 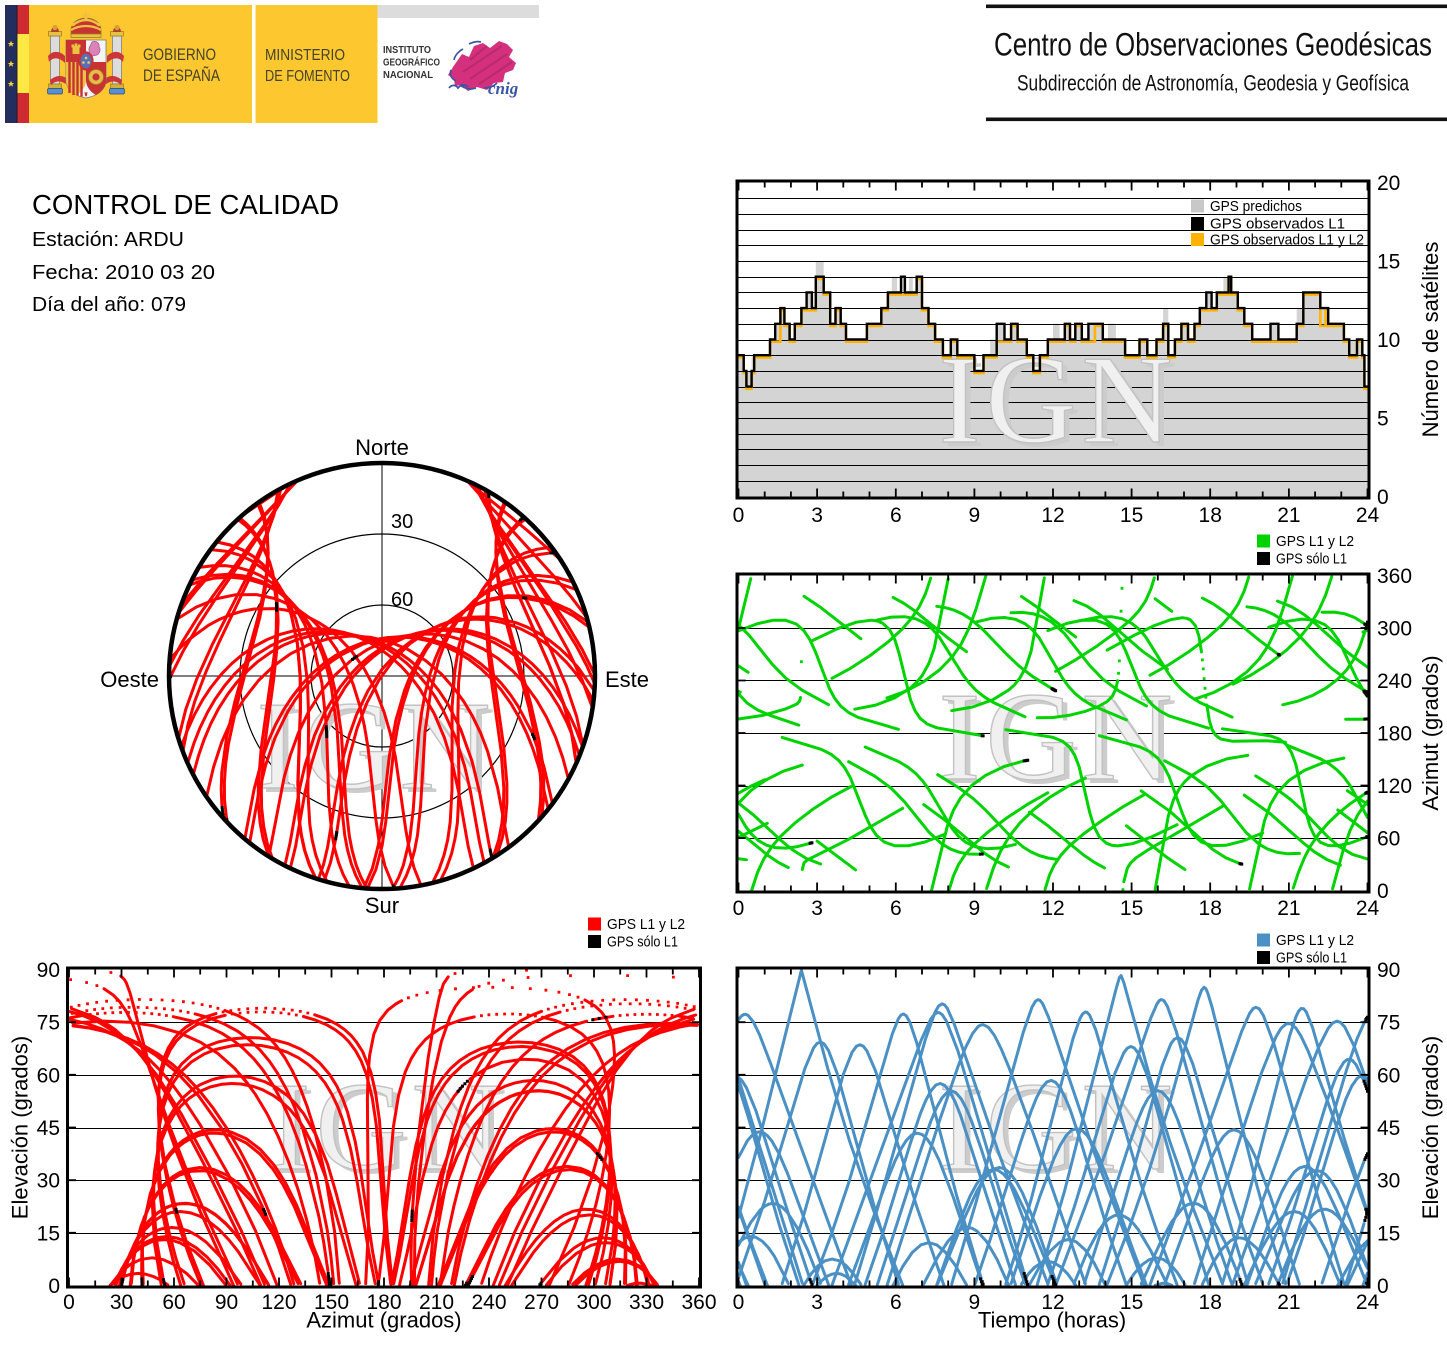 What do you see at coordinates (129, 679) in the screenshot?
I see `svg-text: Oeste` at bounding box center [129, 679].